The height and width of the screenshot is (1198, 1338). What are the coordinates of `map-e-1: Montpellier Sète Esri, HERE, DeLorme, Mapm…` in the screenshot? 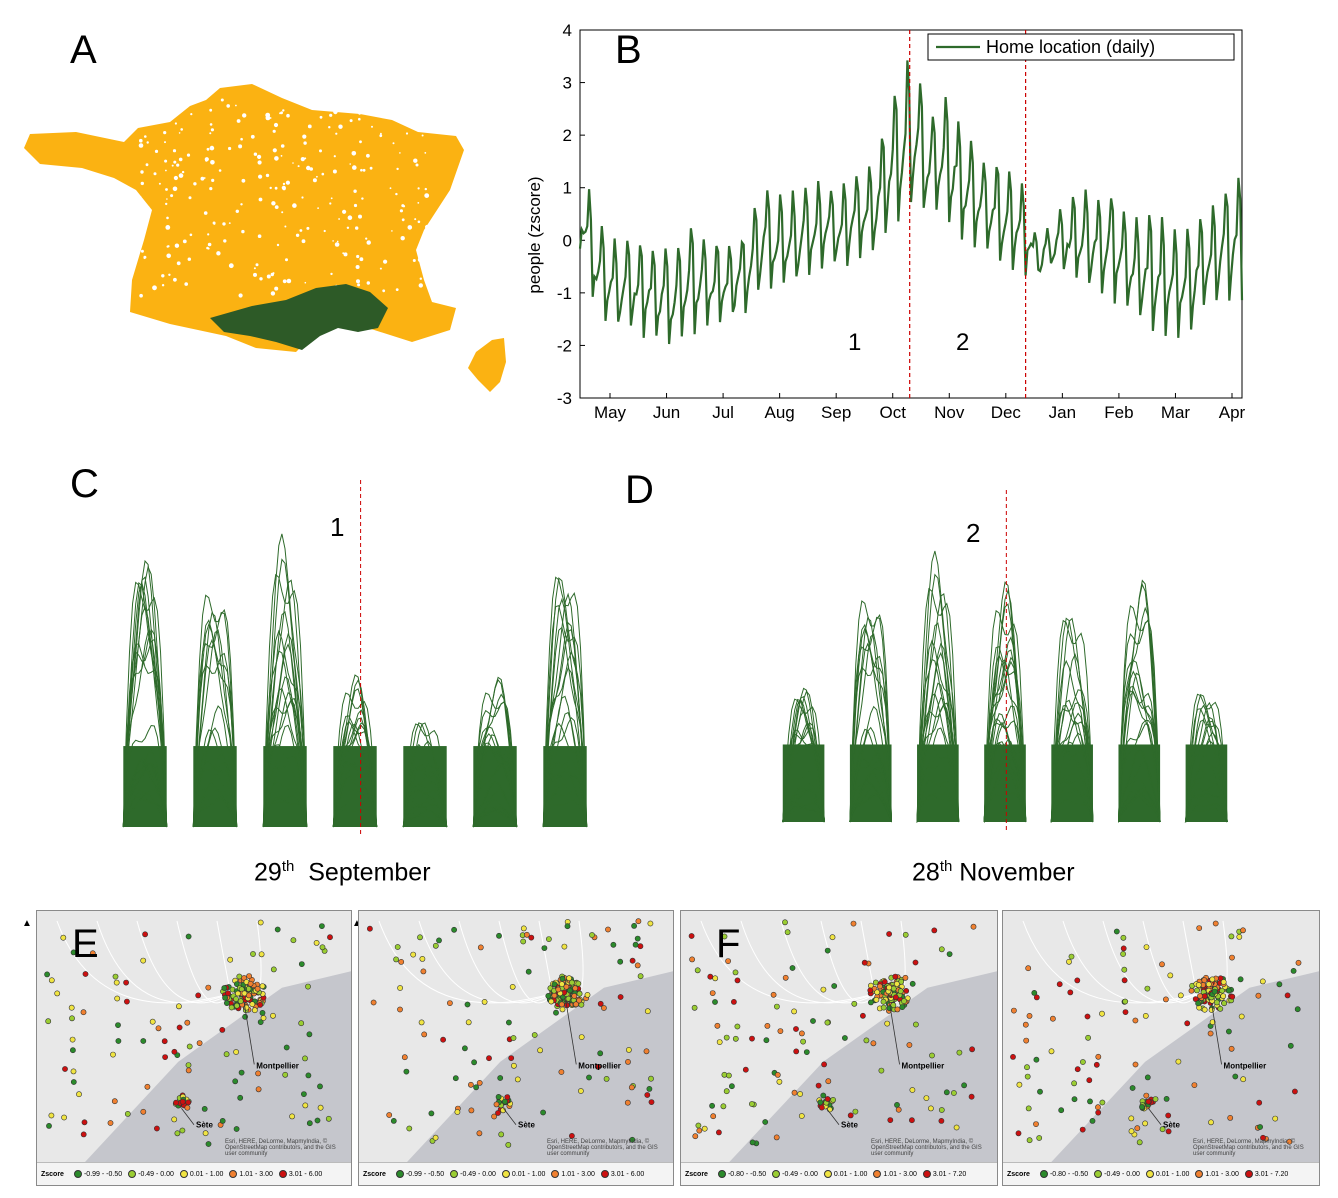 It's located at (194, 1048).